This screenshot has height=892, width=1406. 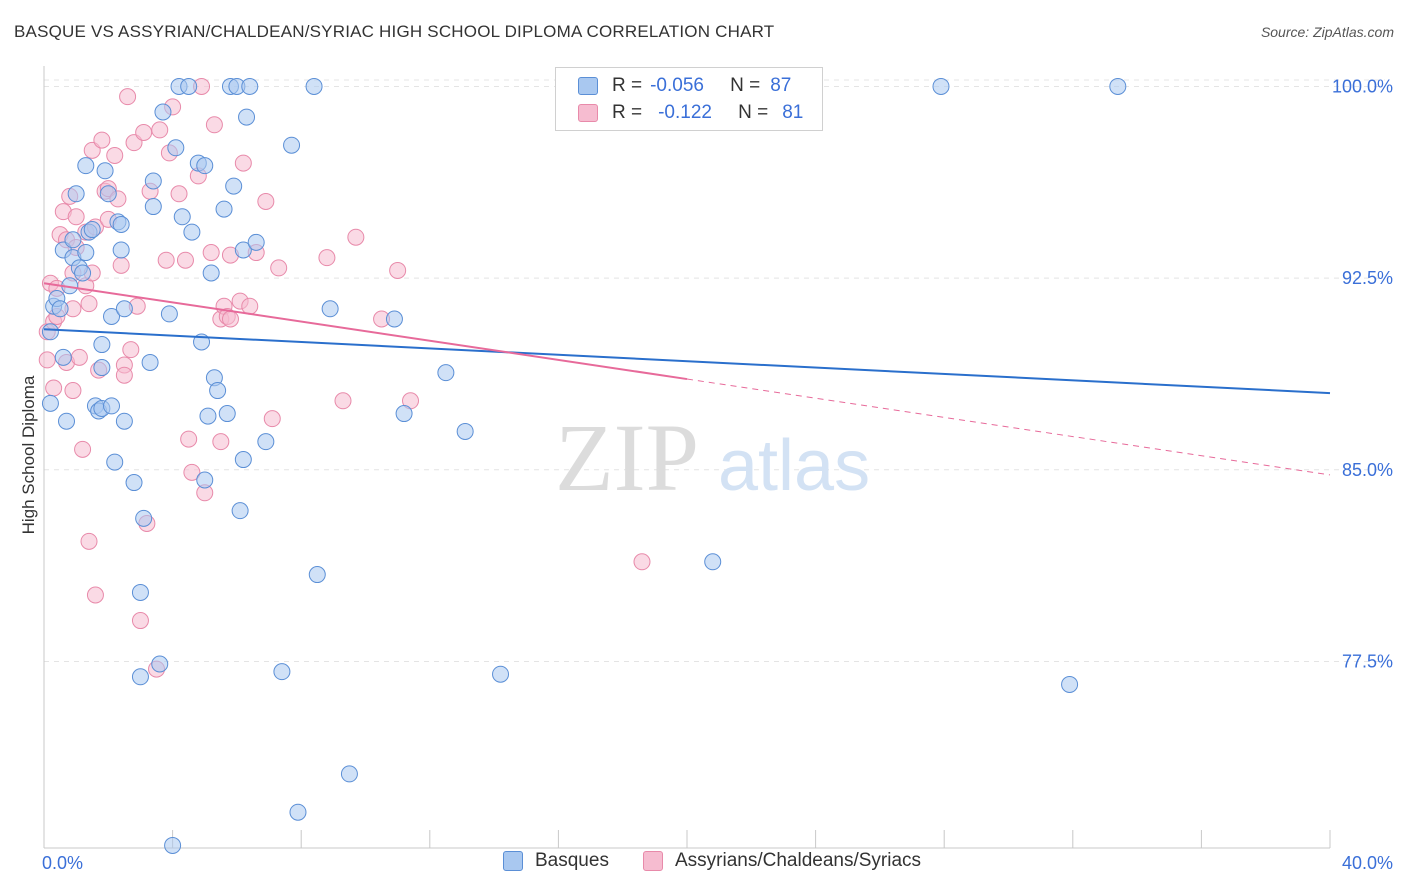 What do you see at coordinates (627, 457) in the screenshot?
I see `watermark-zip: ZIP` at bounding box center [627, 457].